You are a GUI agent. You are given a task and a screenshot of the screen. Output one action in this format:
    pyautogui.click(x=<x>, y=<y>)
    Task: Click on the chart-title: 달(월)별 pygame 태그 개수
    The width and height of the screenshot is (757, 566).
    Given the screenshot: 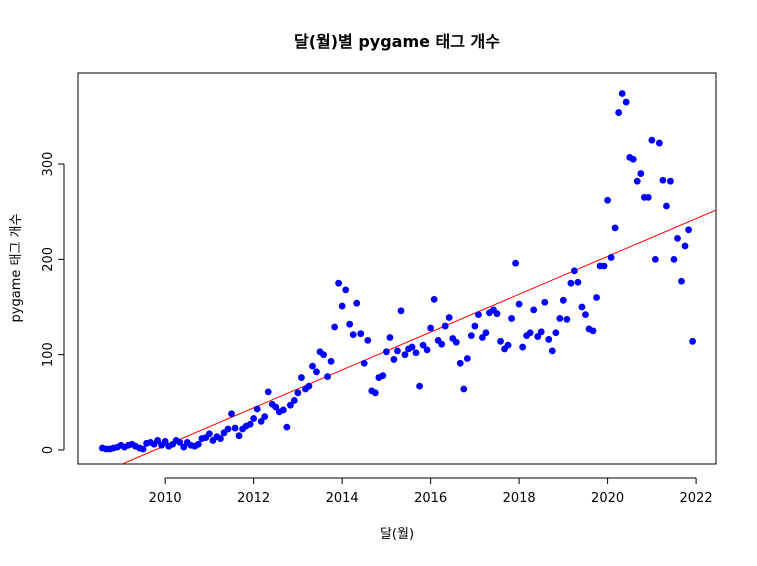 What is the action you would take?
    pyautogui.click(x=397, y=41)
    